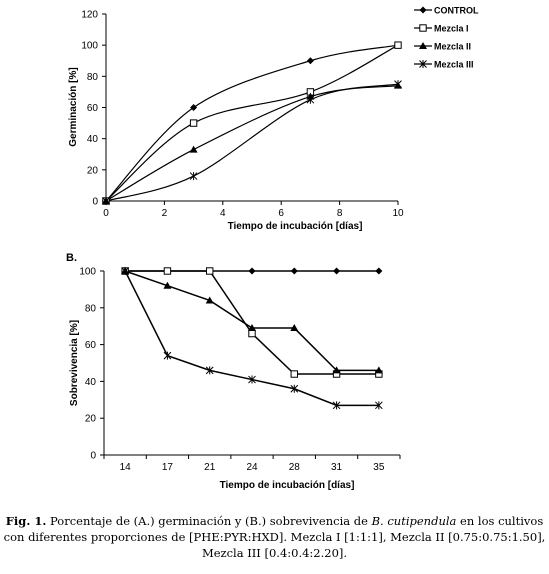 This screenshot has height=574, width=549. I want to click on chart-a-legend: CONTROL Mezcla I Mezcla II Mezcla III, so click(446, 38).